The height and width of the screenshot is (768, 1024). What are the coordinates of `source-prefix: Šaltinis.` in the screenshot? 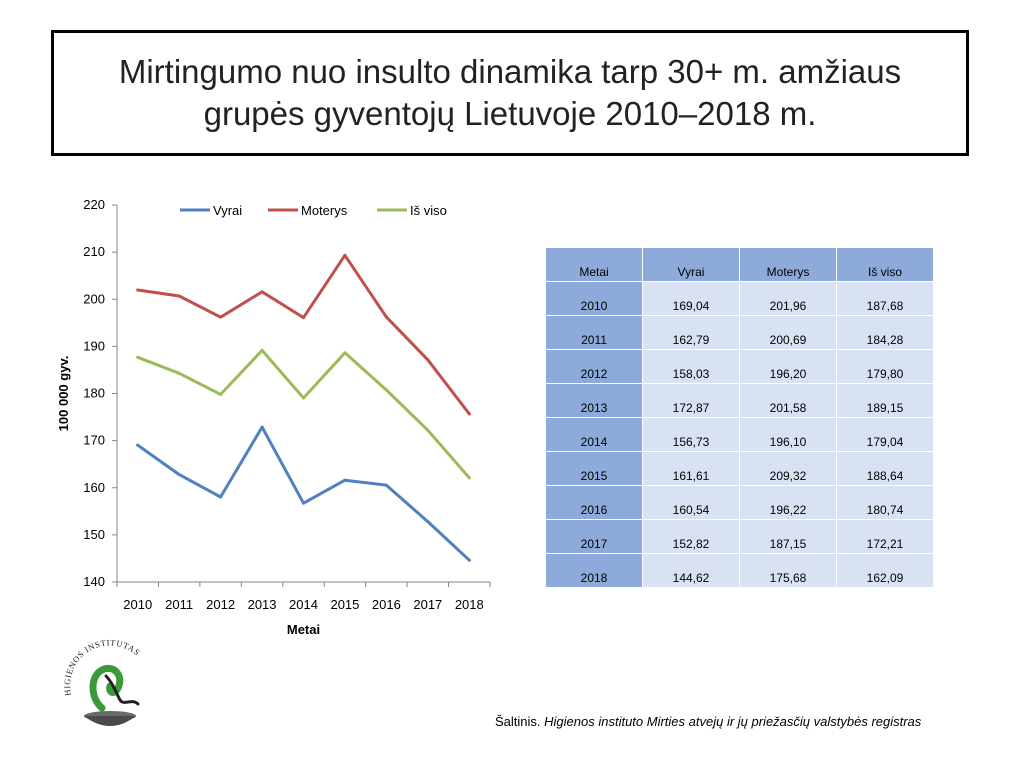 It's located at (520, 721).